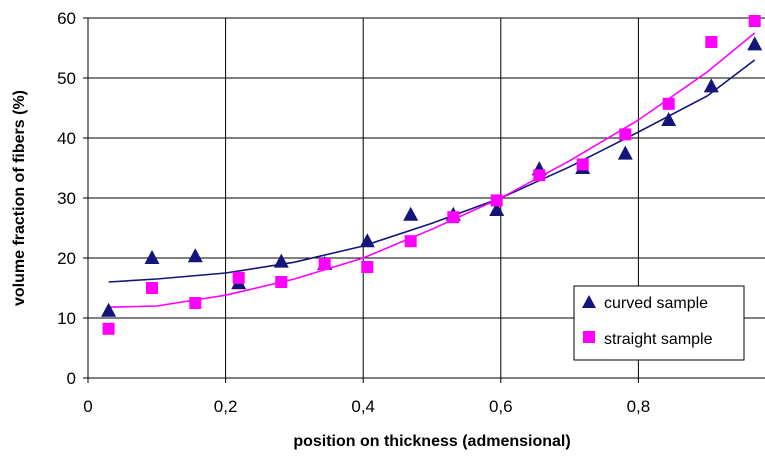 The image size is (765, 459). I want to click on legend-box, so click(659, 323).